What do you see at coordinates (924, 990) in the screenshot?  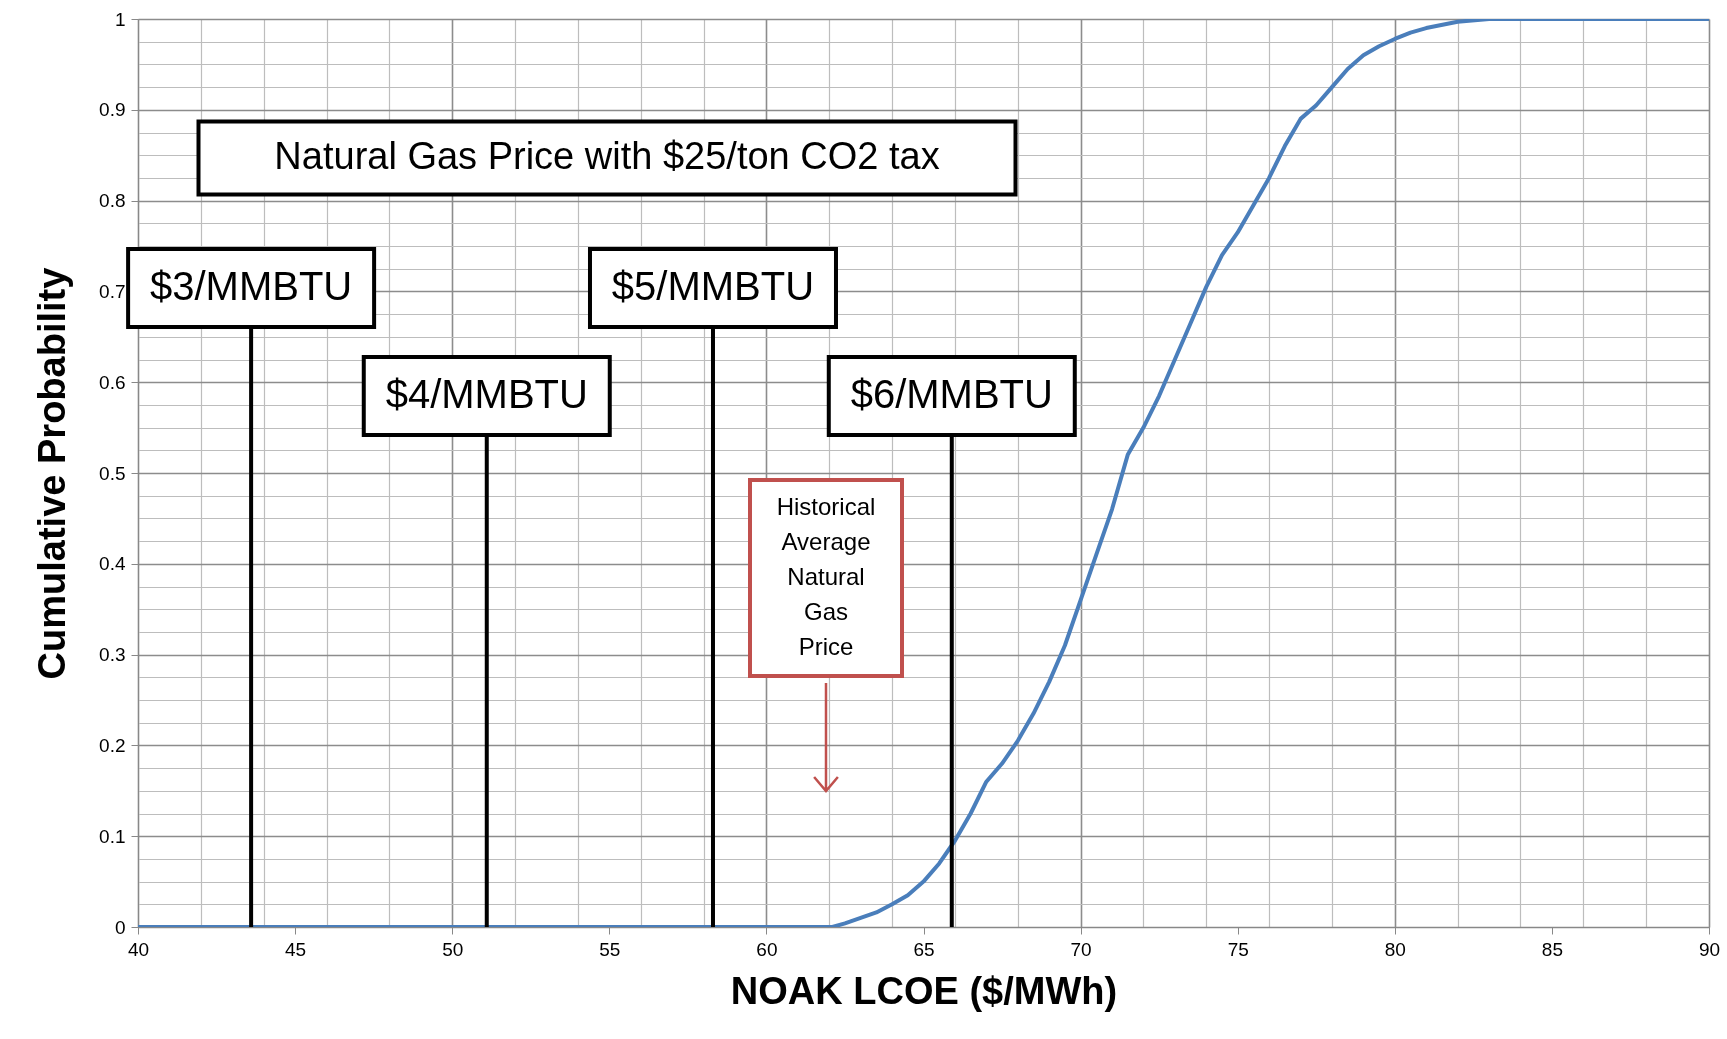 I see `x-axis-title: NOAK LCOE ($/MWh)` at bounding box center [924, 990].